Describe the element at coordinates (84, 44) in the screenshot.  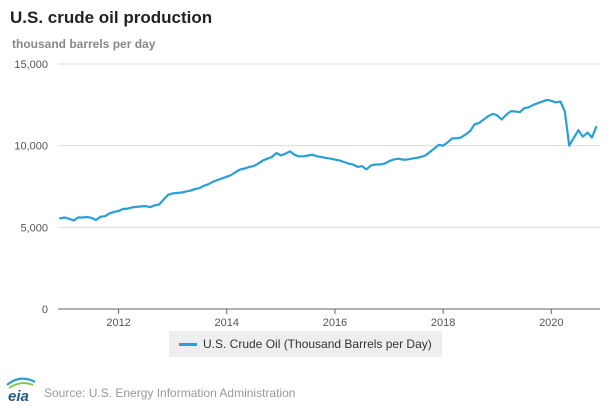
I see `chart-subtitle: thousand barrels per day` at that location.